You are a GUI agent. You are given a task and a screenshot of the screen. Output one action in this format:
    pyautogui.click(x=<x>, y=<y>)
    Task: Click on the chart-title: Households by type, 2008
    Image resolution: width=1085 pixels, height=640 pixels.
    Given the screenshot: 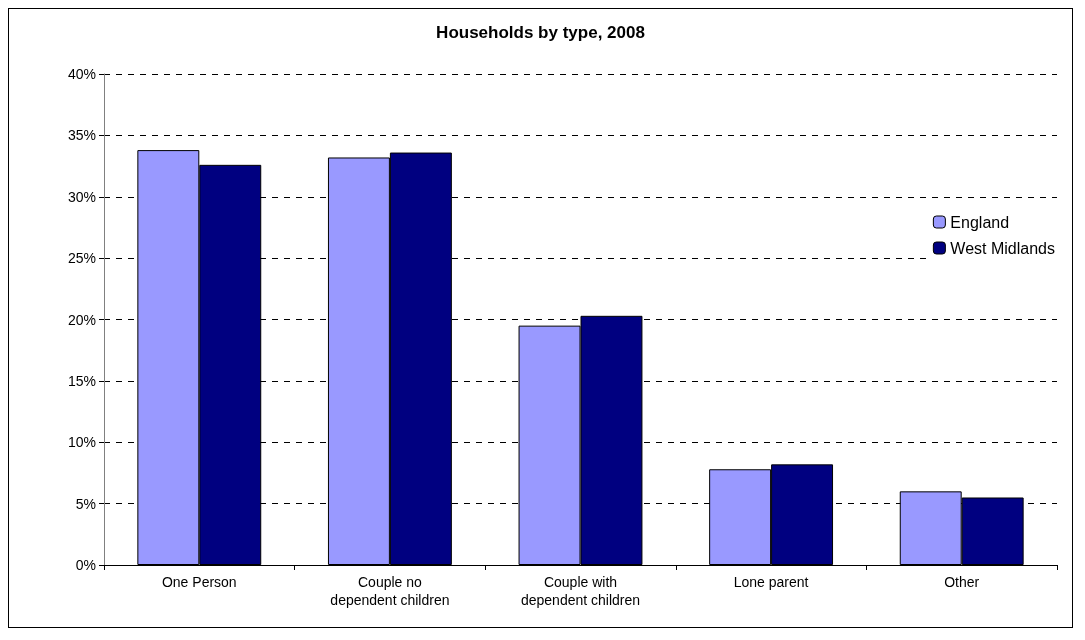 What is the action you would take?
    pyautogui.click(x=540, y=32)
    